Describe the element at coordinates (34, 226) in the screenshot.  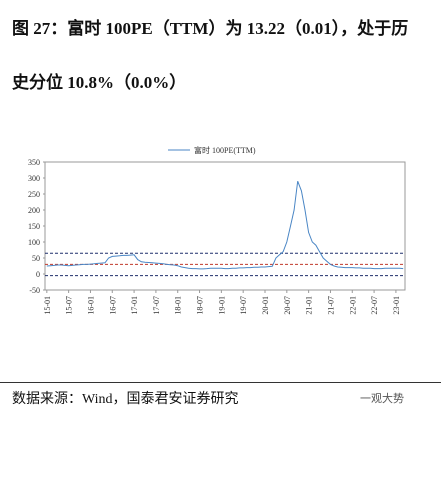
I see `y-tick-label: 150` at that location.